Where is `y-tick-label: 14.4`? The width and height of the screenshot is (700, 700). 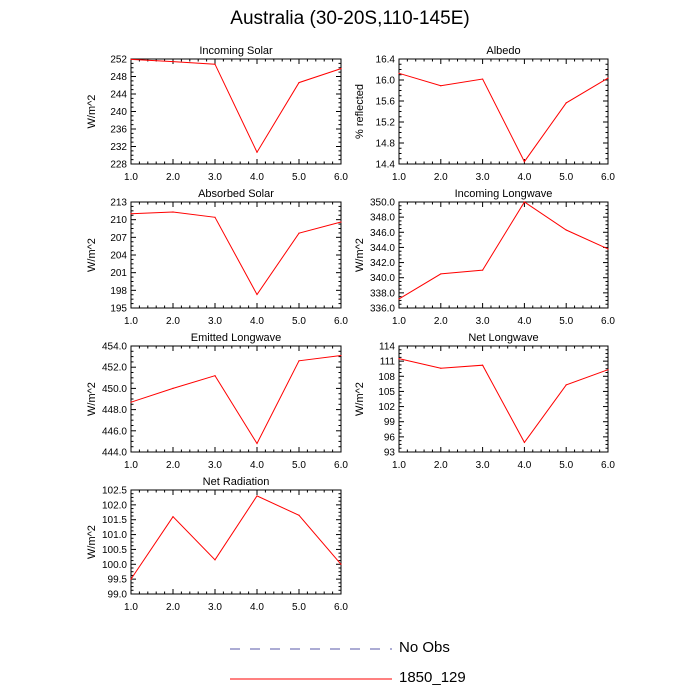 y-tick-label: 14.4 is located at coordinates (386, 165).